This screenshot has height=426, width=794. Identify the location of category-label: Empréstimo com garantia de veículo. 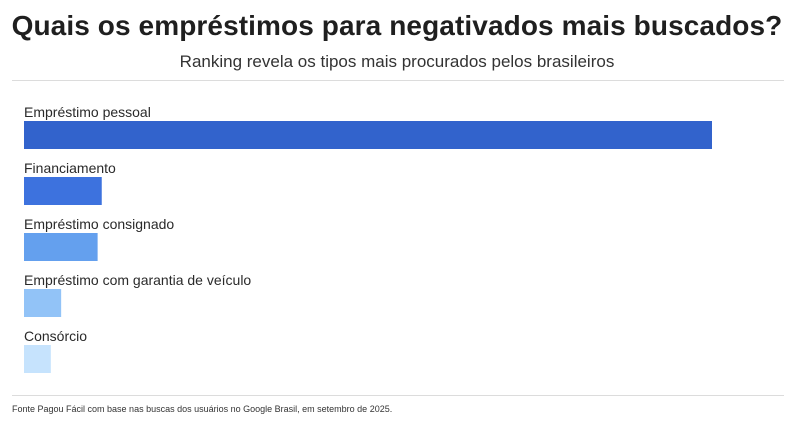
(137, 280).